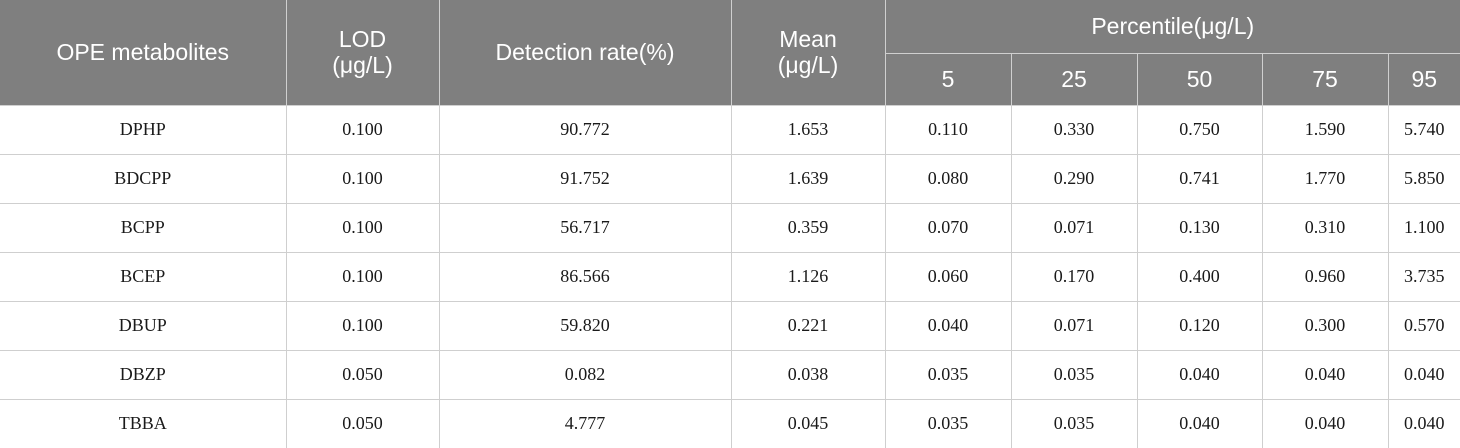 The width and height of the screenshot is (1460, 448). Describe the element at coordinates (585, 325) in the screenshot. I see `cell-detection-rate: 59.820` at that location.